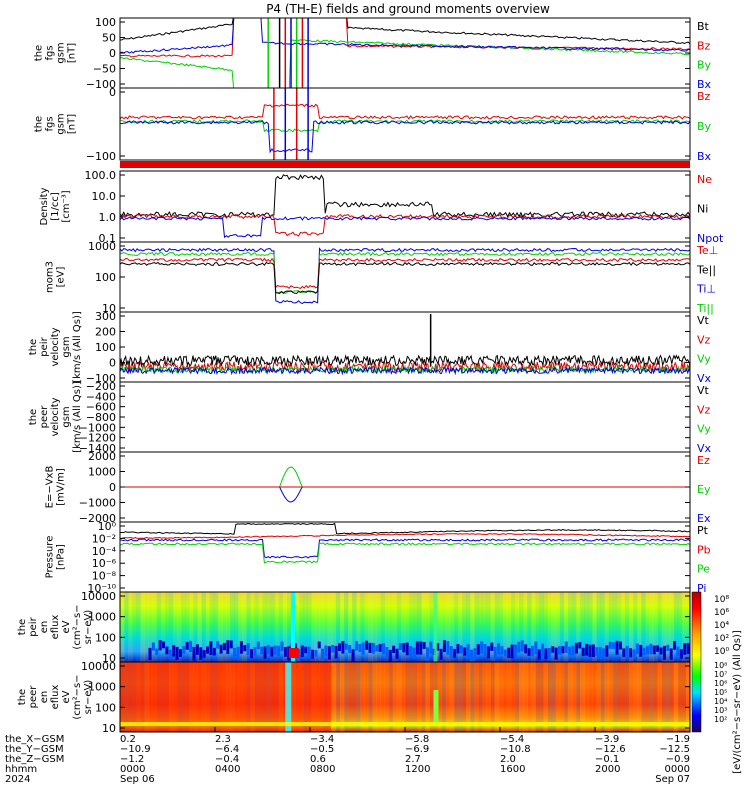  I want to click on y-tick-label: 1.0, so click(108, 217).